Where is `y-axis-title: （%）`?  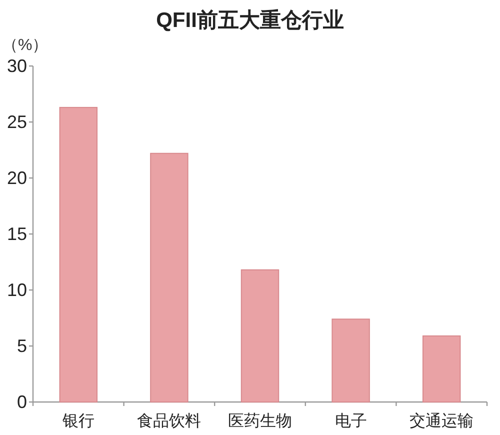 y-axis-title: （%） is located at coordinates (25, 45).